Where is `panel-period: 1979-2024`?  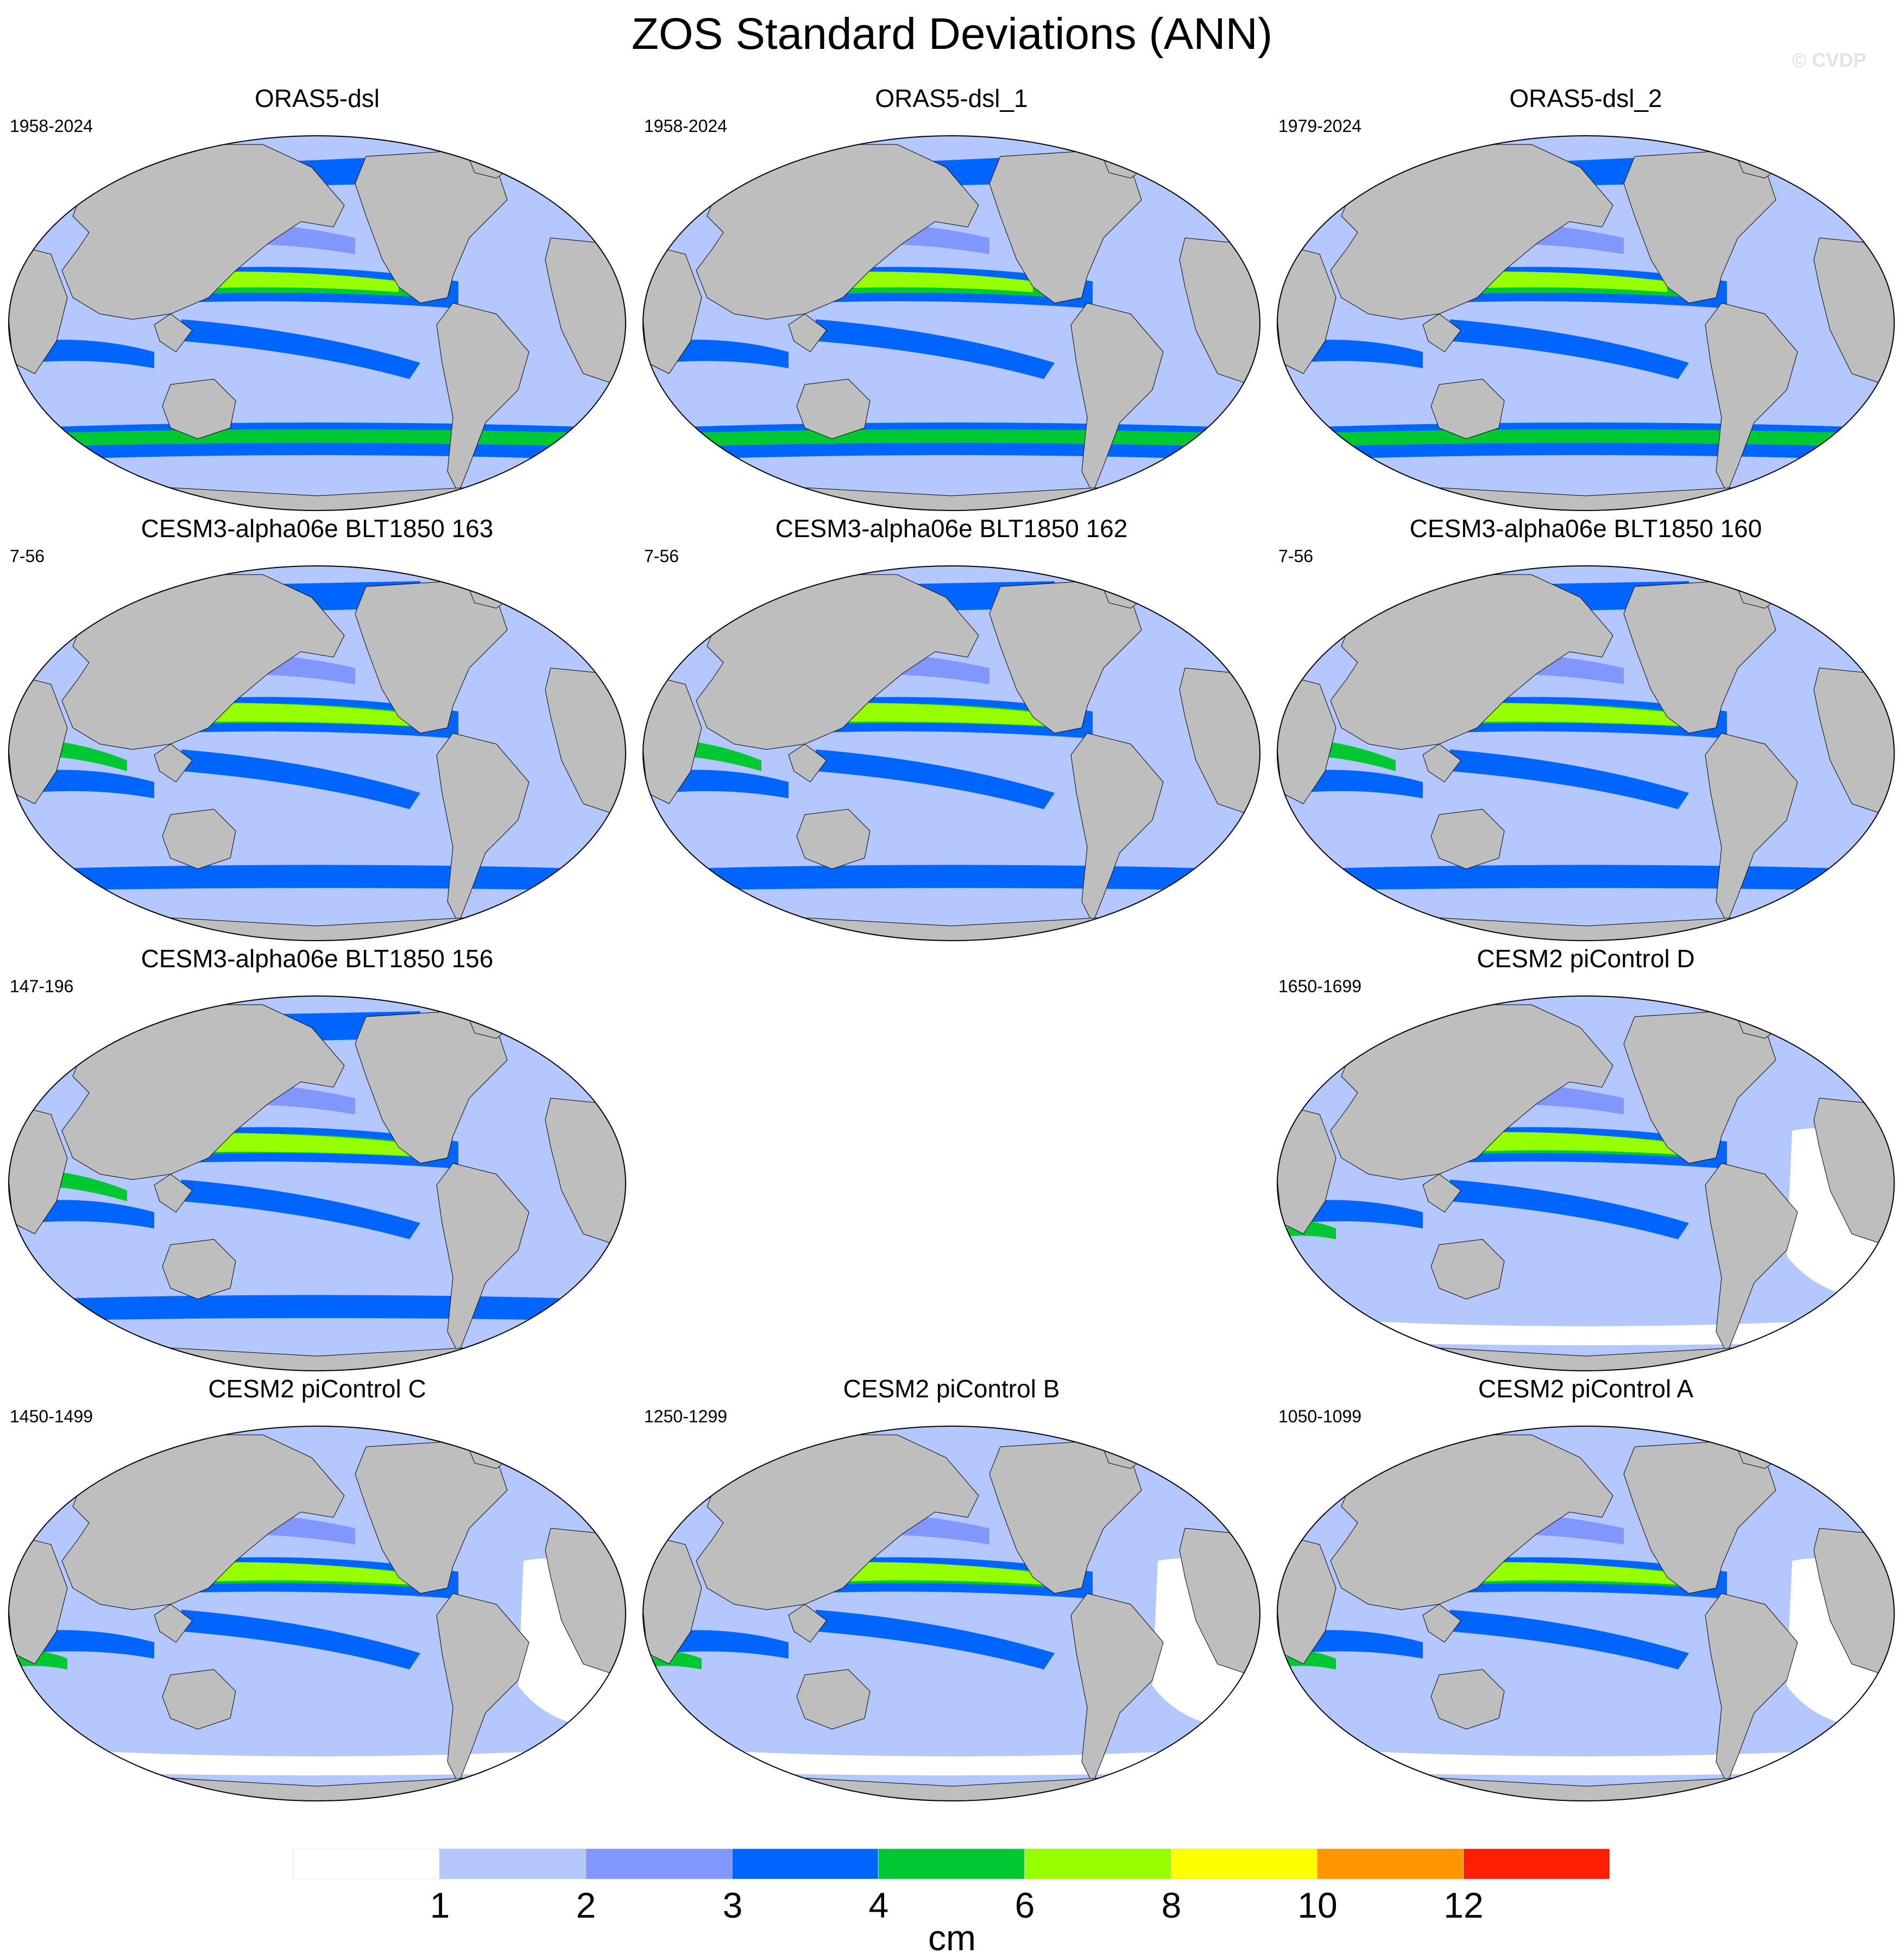 panel-period: 1979-2024 is located at coordinates (1320, 126).